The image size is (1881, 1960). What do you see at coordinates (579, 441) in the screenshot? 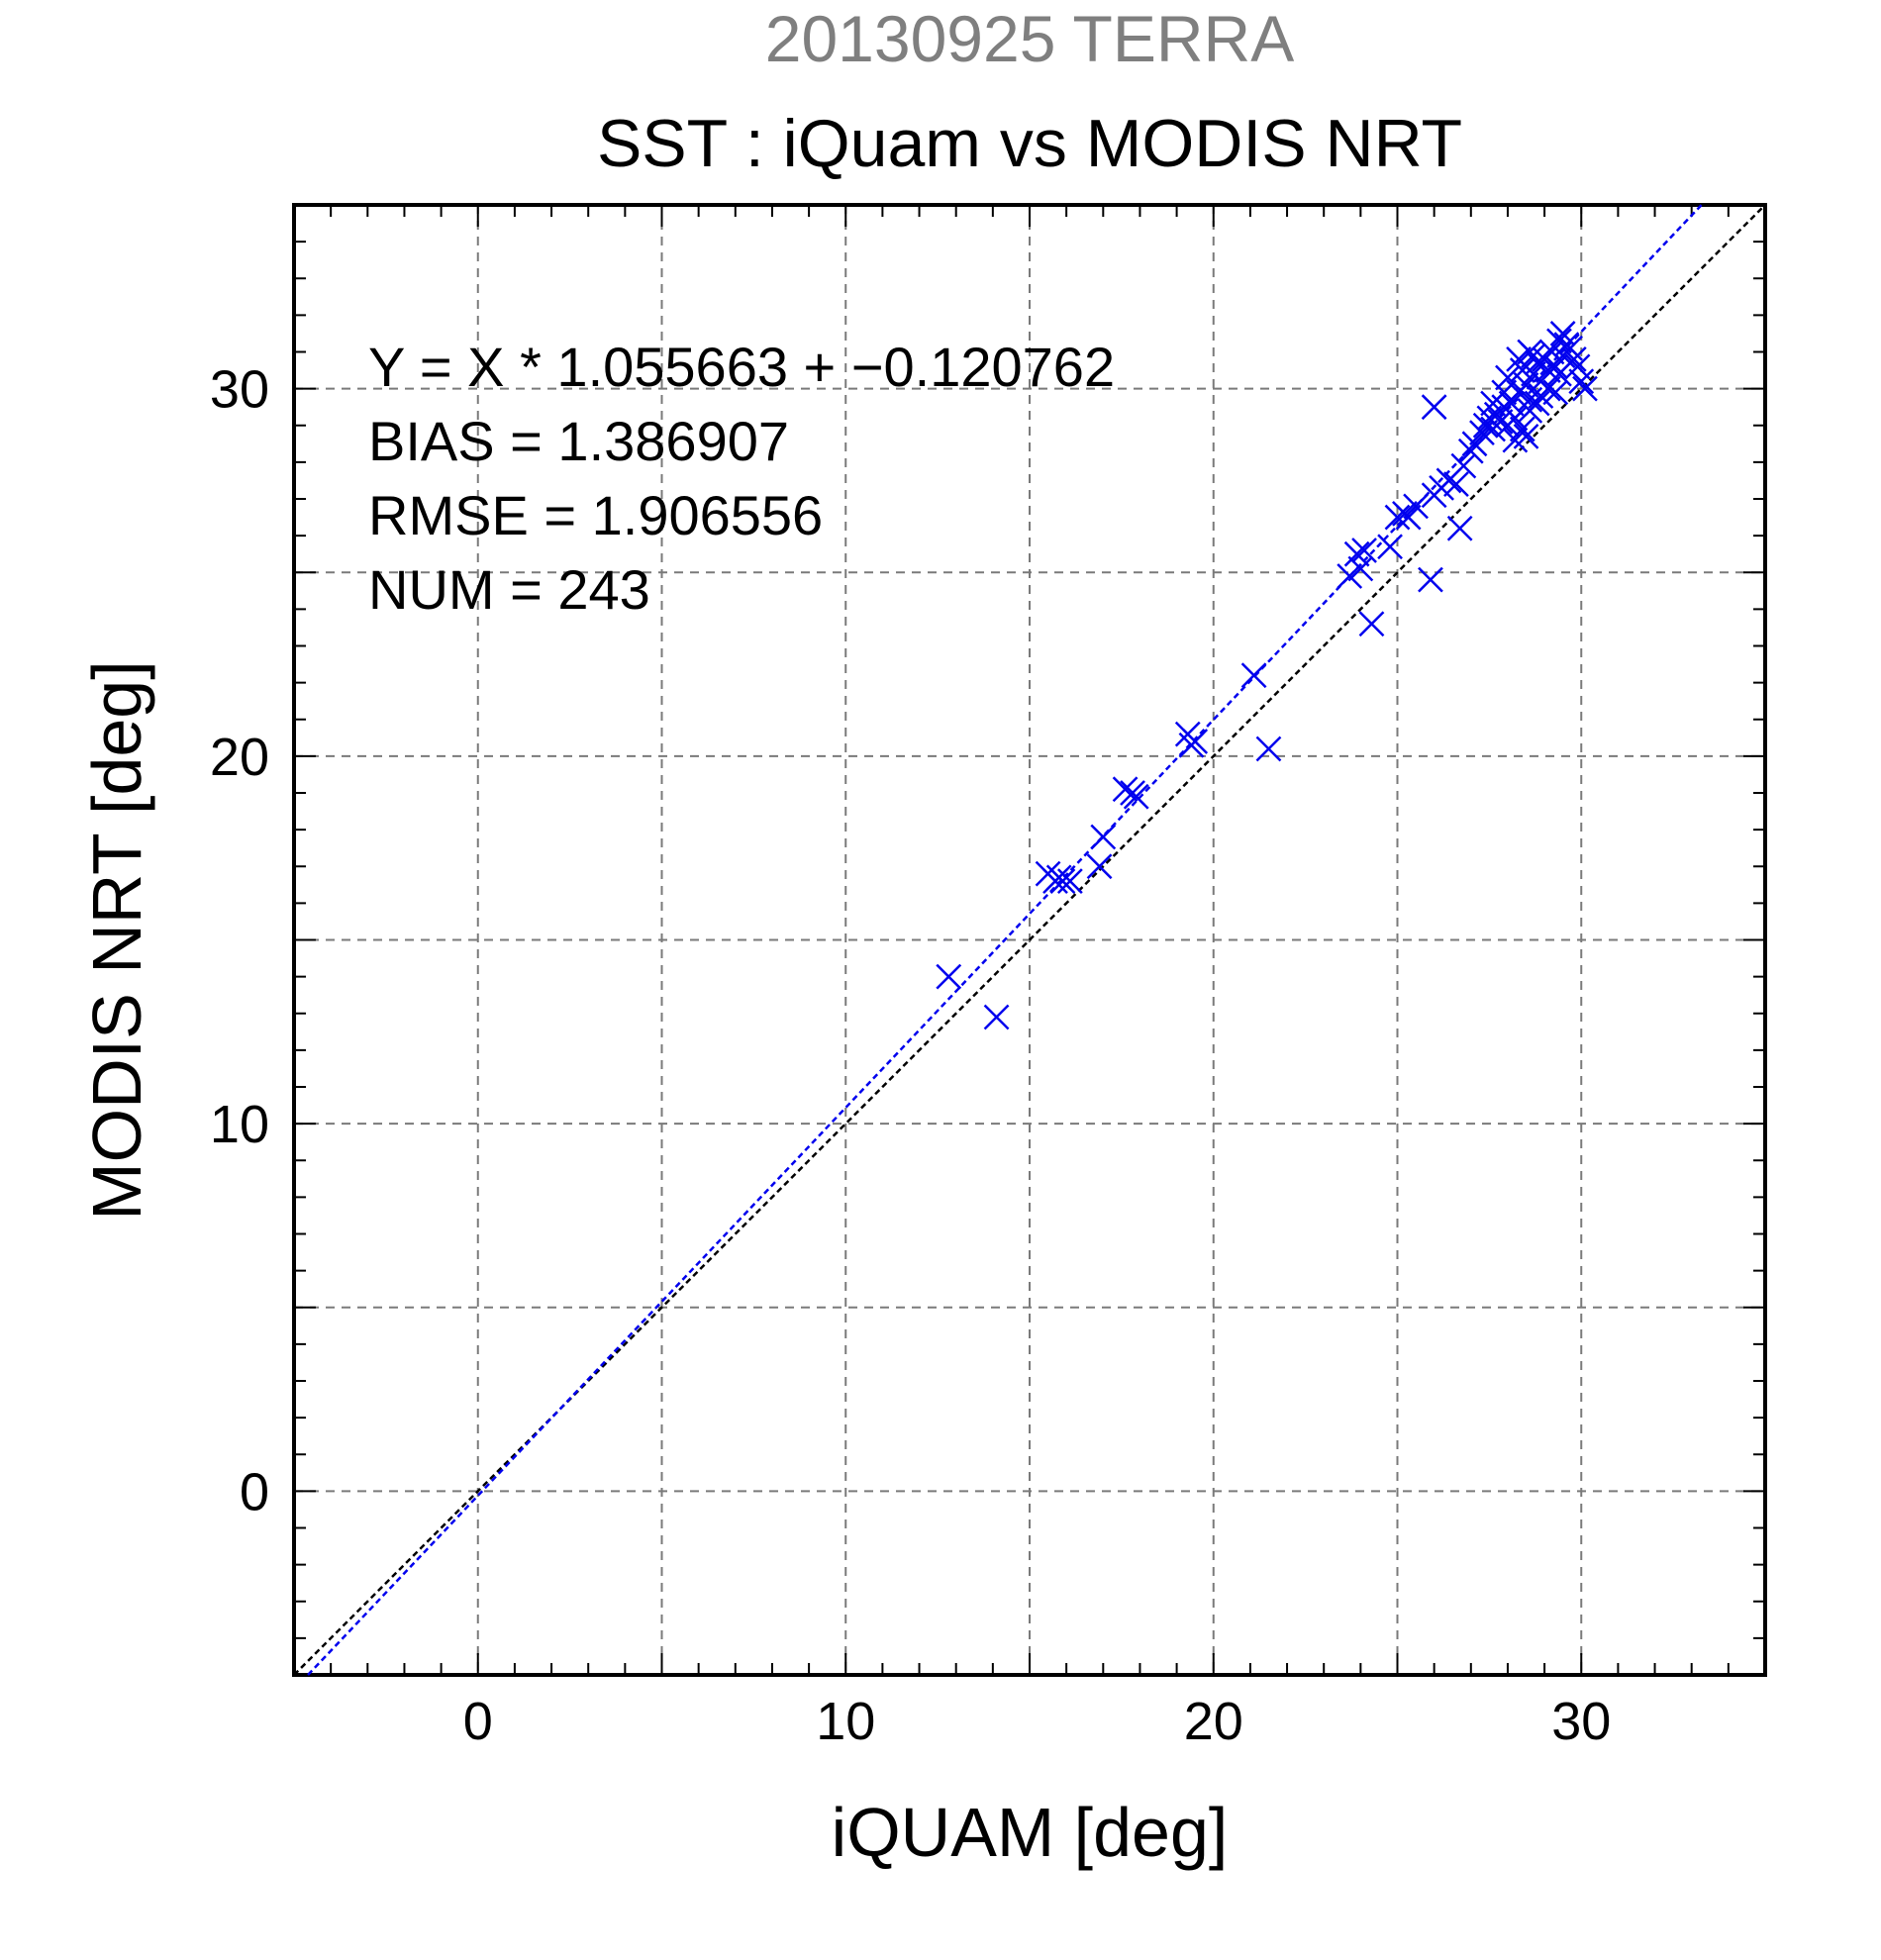
I see `stats-bias: BIAS = 1.386907` at bounding box center [579, 441].